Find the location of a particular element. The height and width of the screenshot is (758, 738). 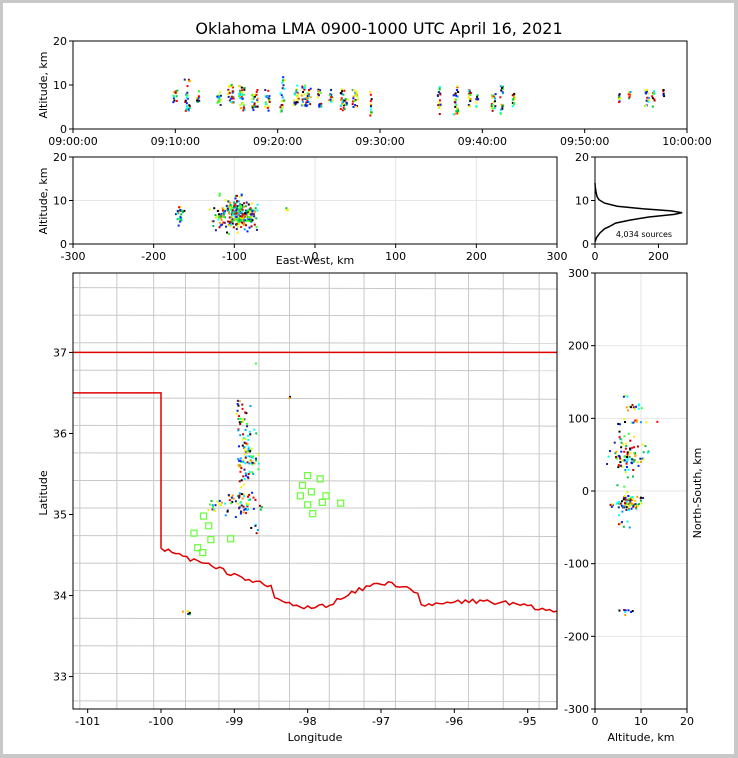

time-axis-tick-label: 09:40:00 is located at coordinates (482, 141).